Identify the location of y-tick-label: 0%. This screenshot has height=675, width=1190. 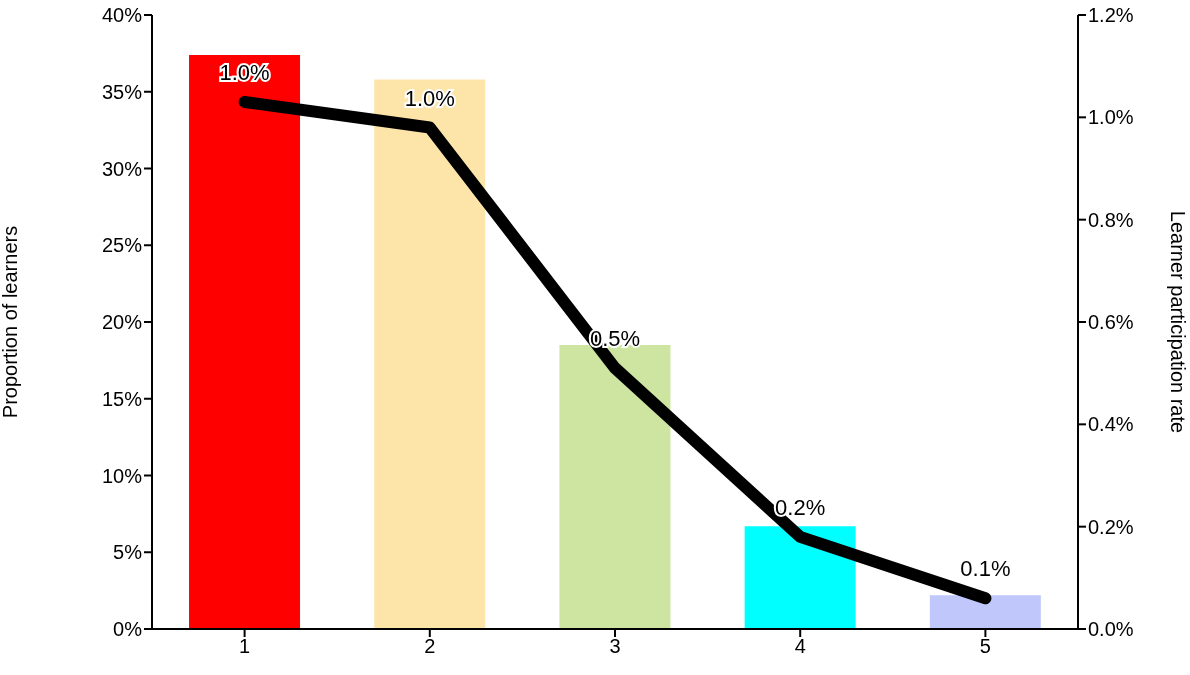
(128, 629).